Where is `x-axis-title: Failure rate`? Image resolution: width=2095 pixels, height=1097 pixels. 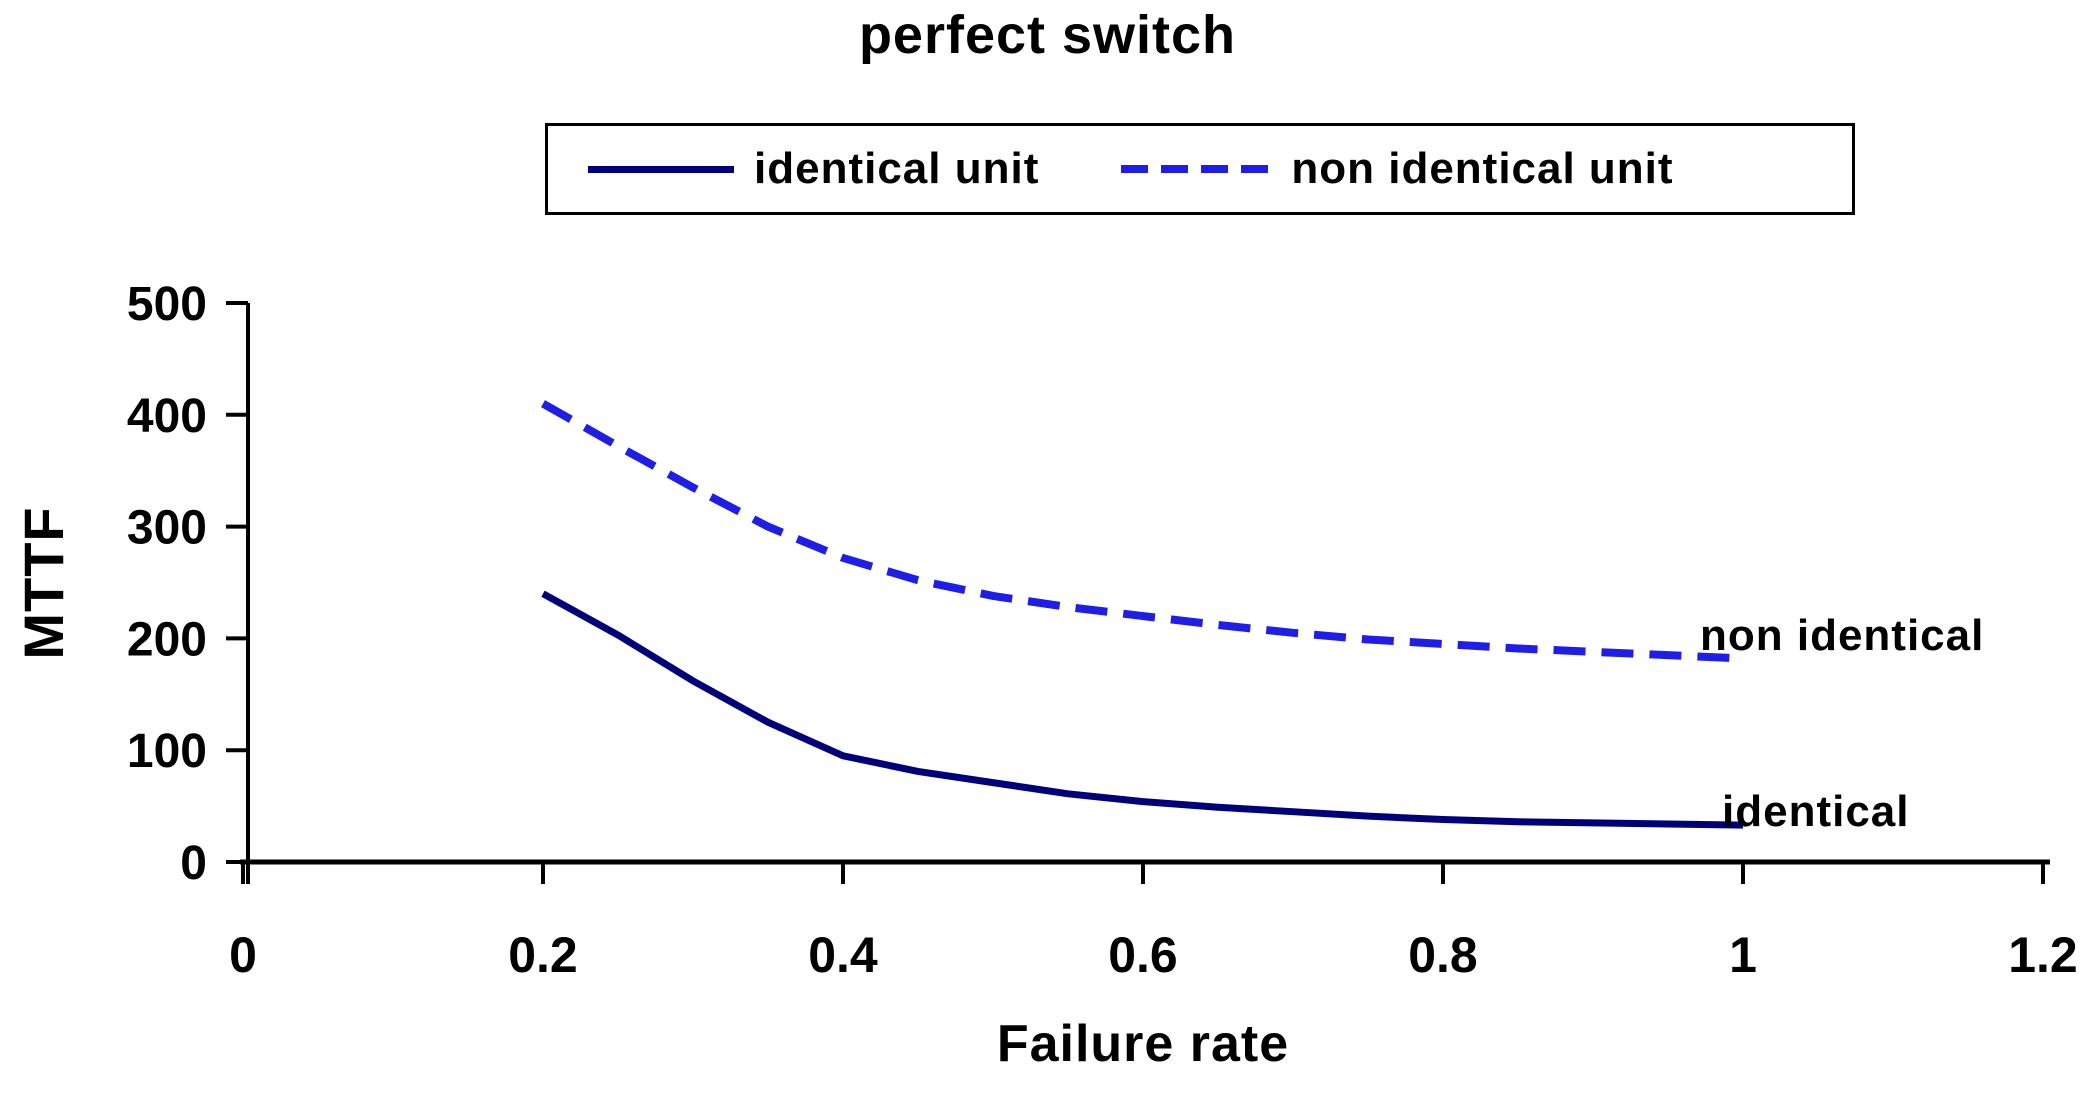 x-axis-title: Failure rate is located at coordinates (1143, 1044).